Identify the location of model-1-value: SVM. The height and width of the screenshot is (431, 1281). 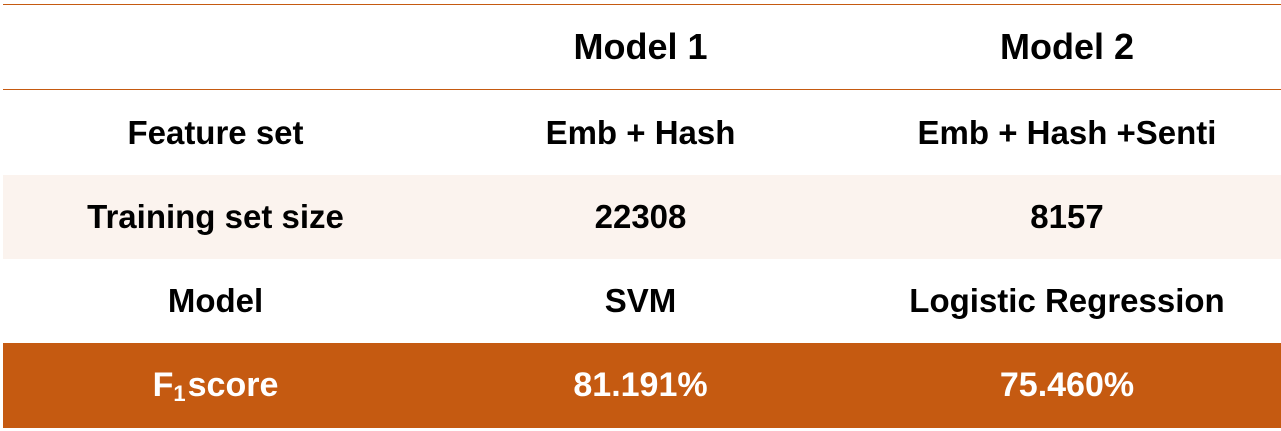
(640, 300).